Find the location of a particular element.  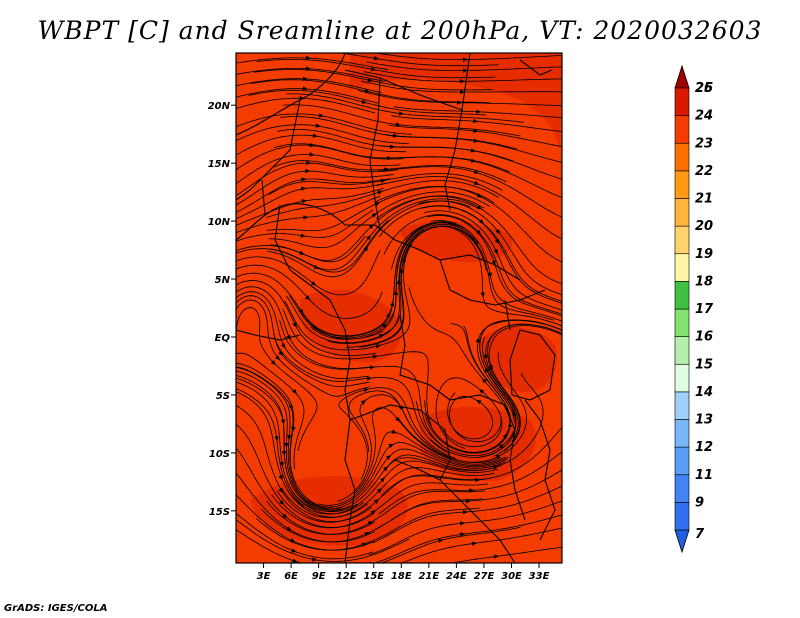

x-tick-label: 30E is located at coordinates (511, 576).